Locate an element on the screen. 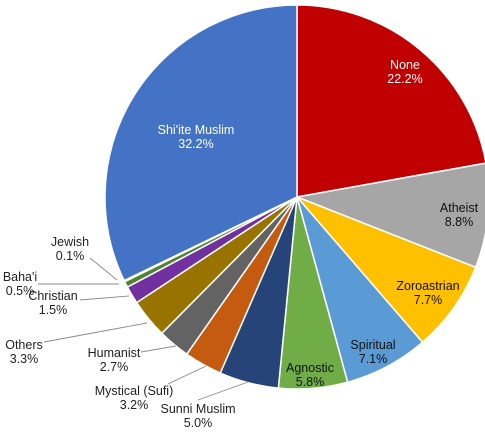 Image resolution: width=485 pixels, height=434 pixels. slice-label-agnostic: Agnostic 5.8% is located at coordinates (310, 375).